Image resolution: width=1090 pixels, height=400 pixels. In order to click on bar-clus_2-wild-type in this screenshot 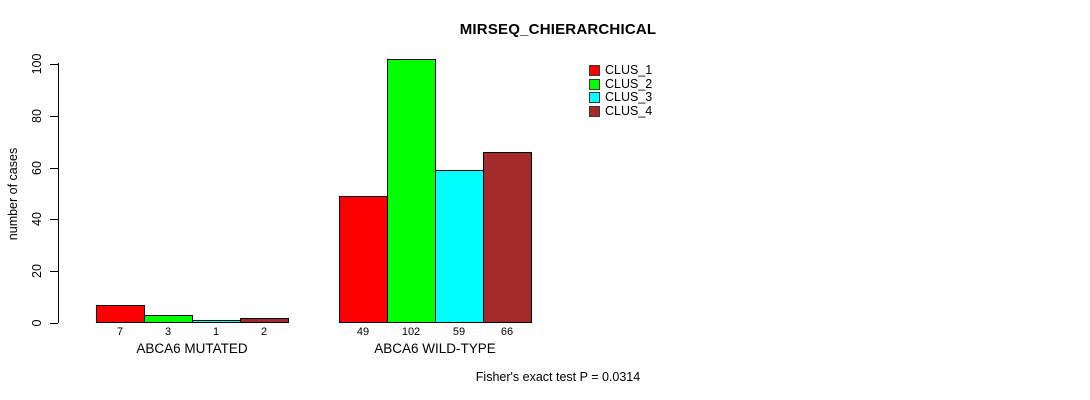, I will do `click(411, 190)`.